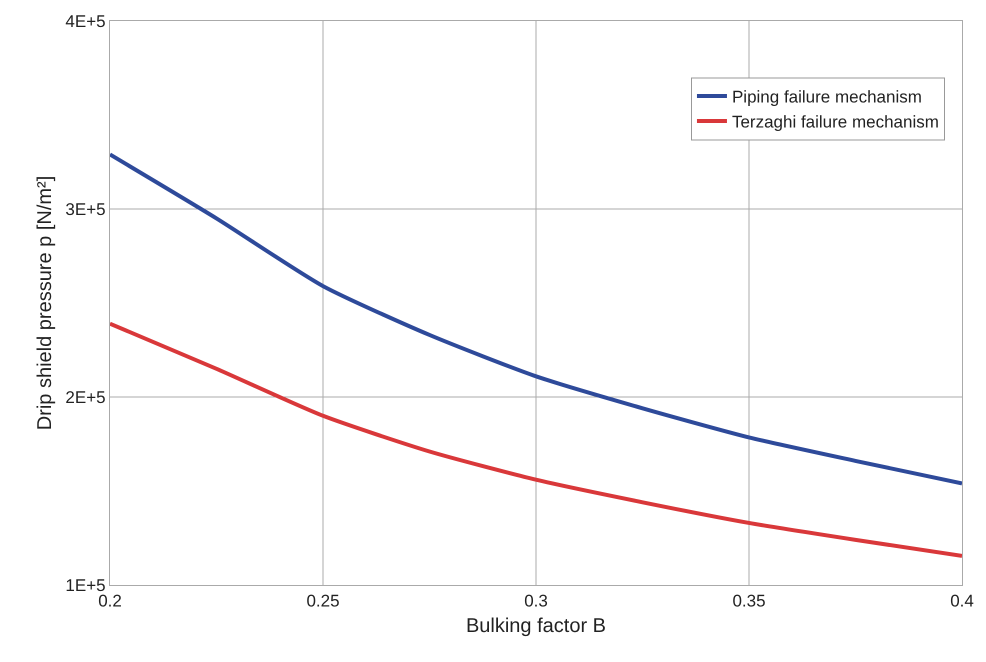 The height and width of the screenshot is (662, 986). I want to click on y-tick-label: 3E+5, so click(85, 209).